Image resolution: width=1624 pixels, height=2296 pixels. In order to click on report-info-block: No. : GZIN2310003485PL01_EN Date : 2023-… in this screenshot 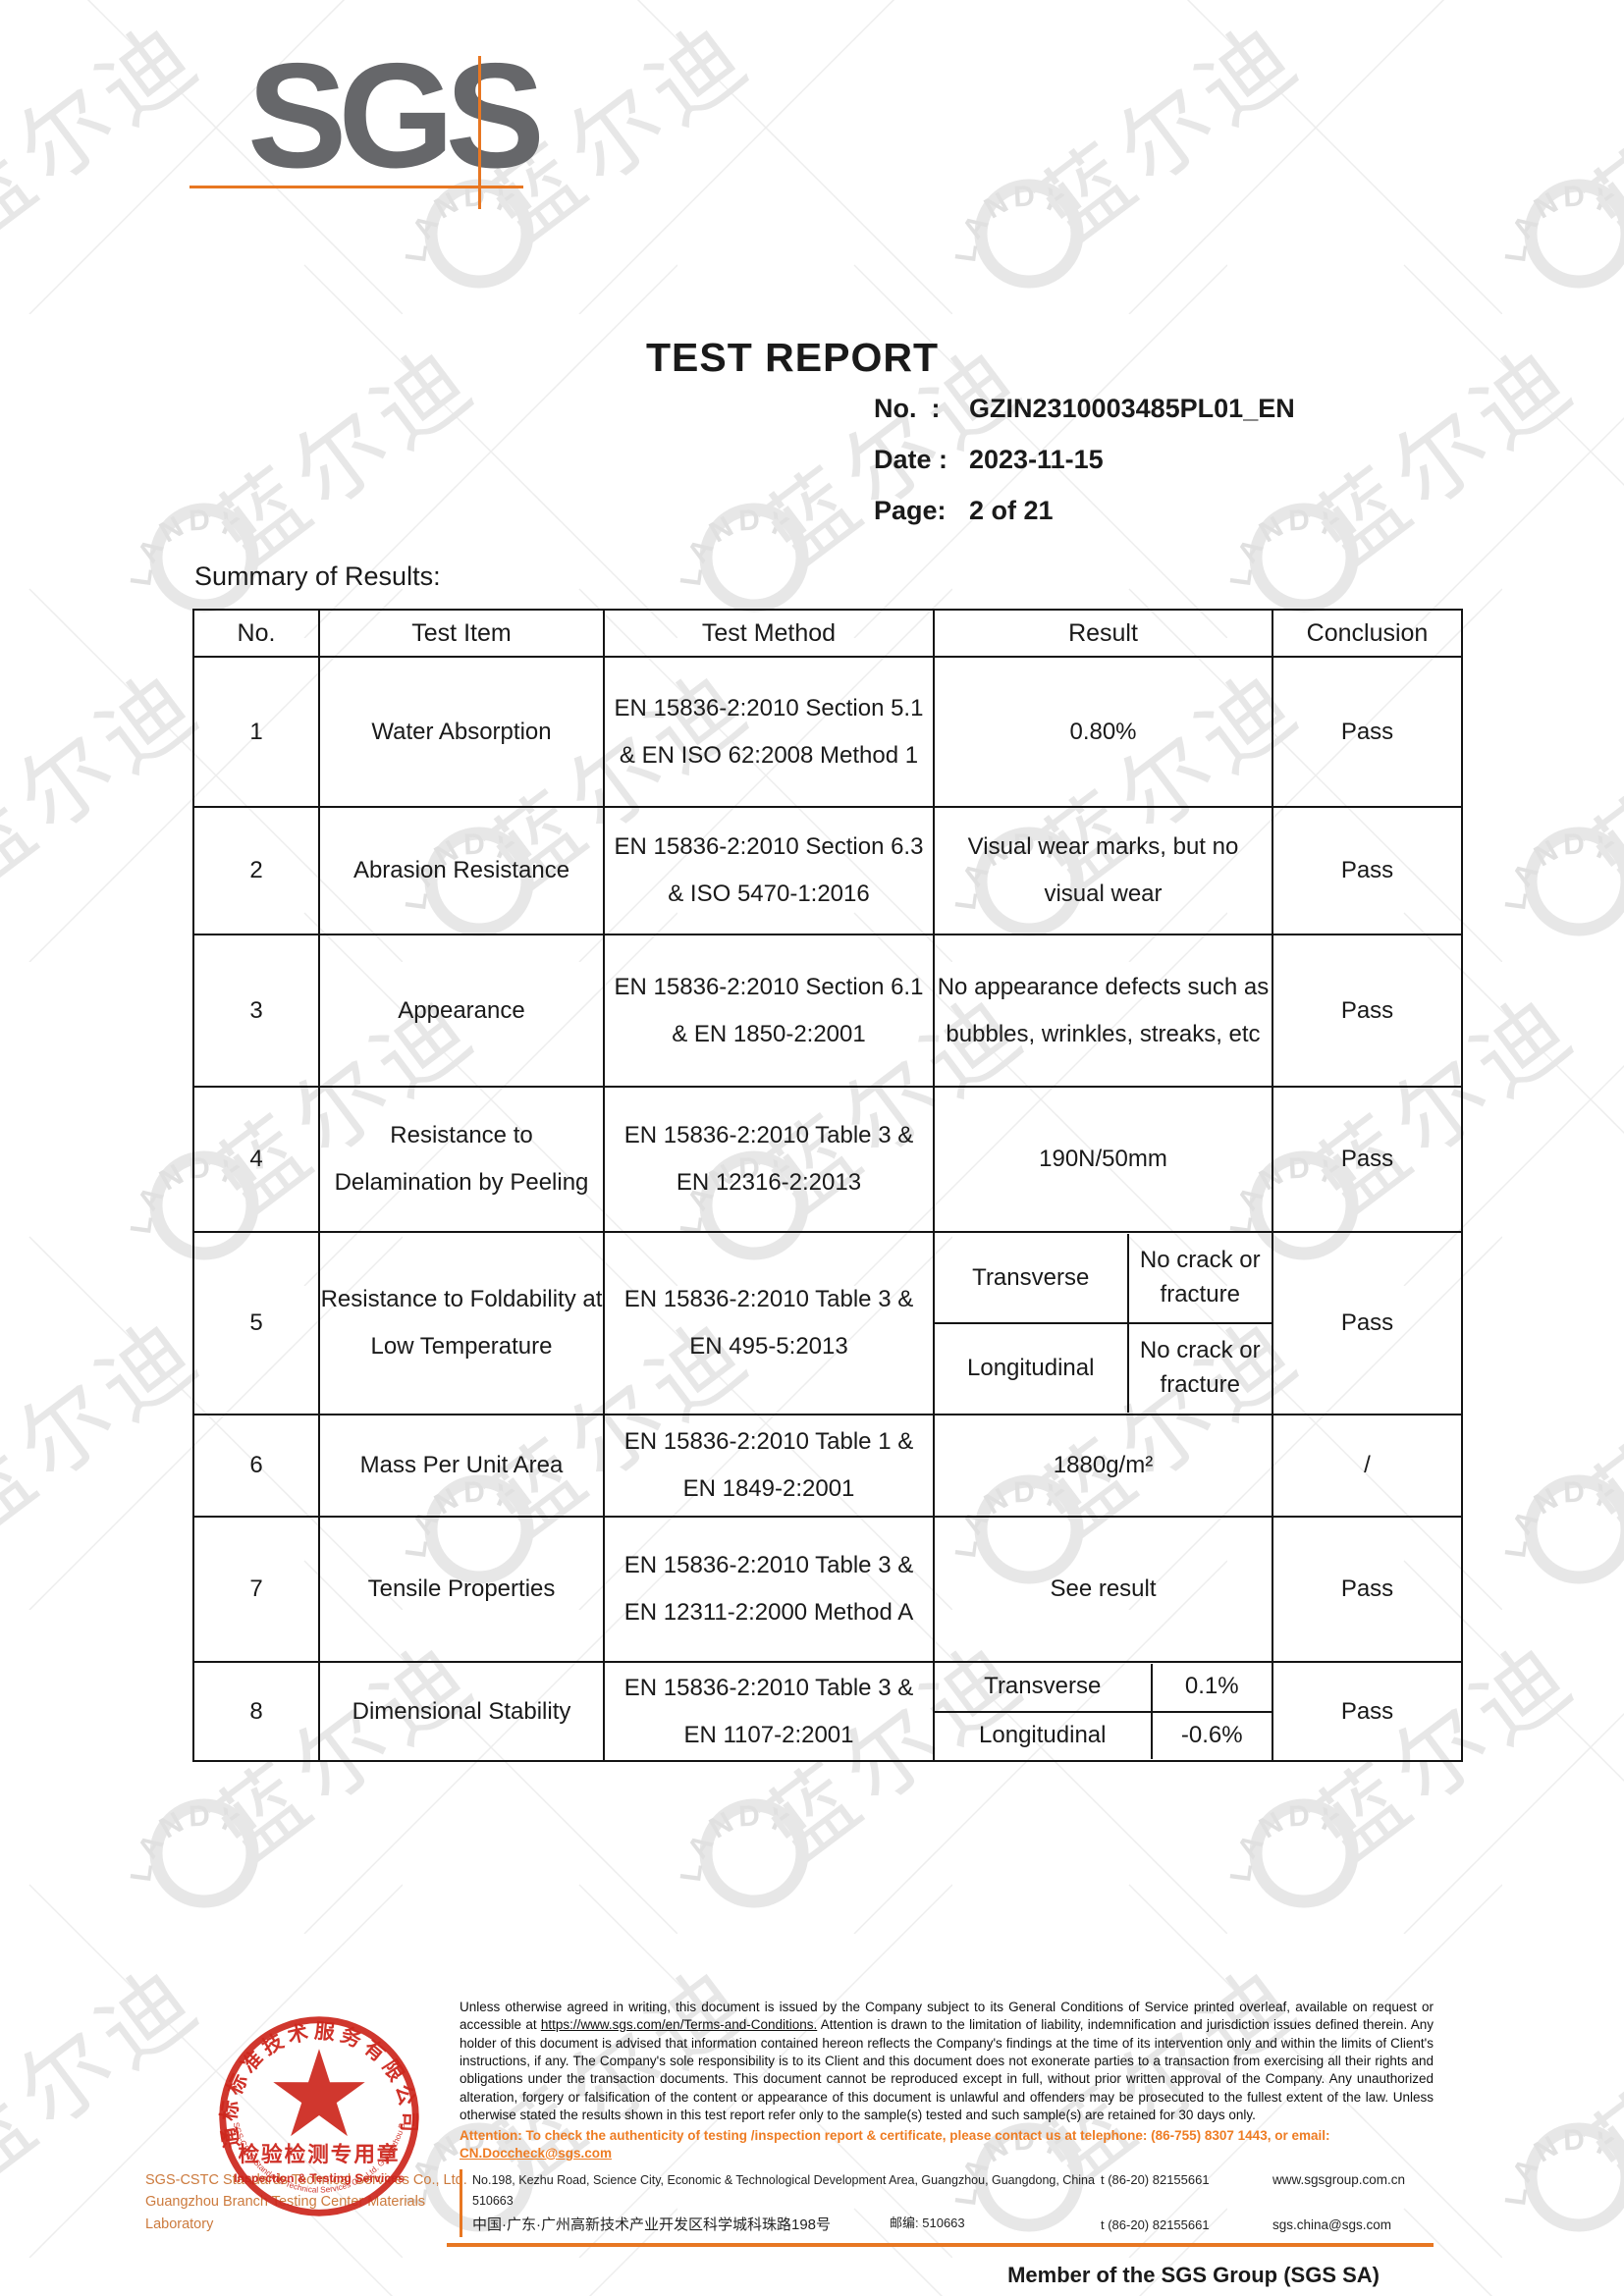, I will do `click(1084, 470)`.